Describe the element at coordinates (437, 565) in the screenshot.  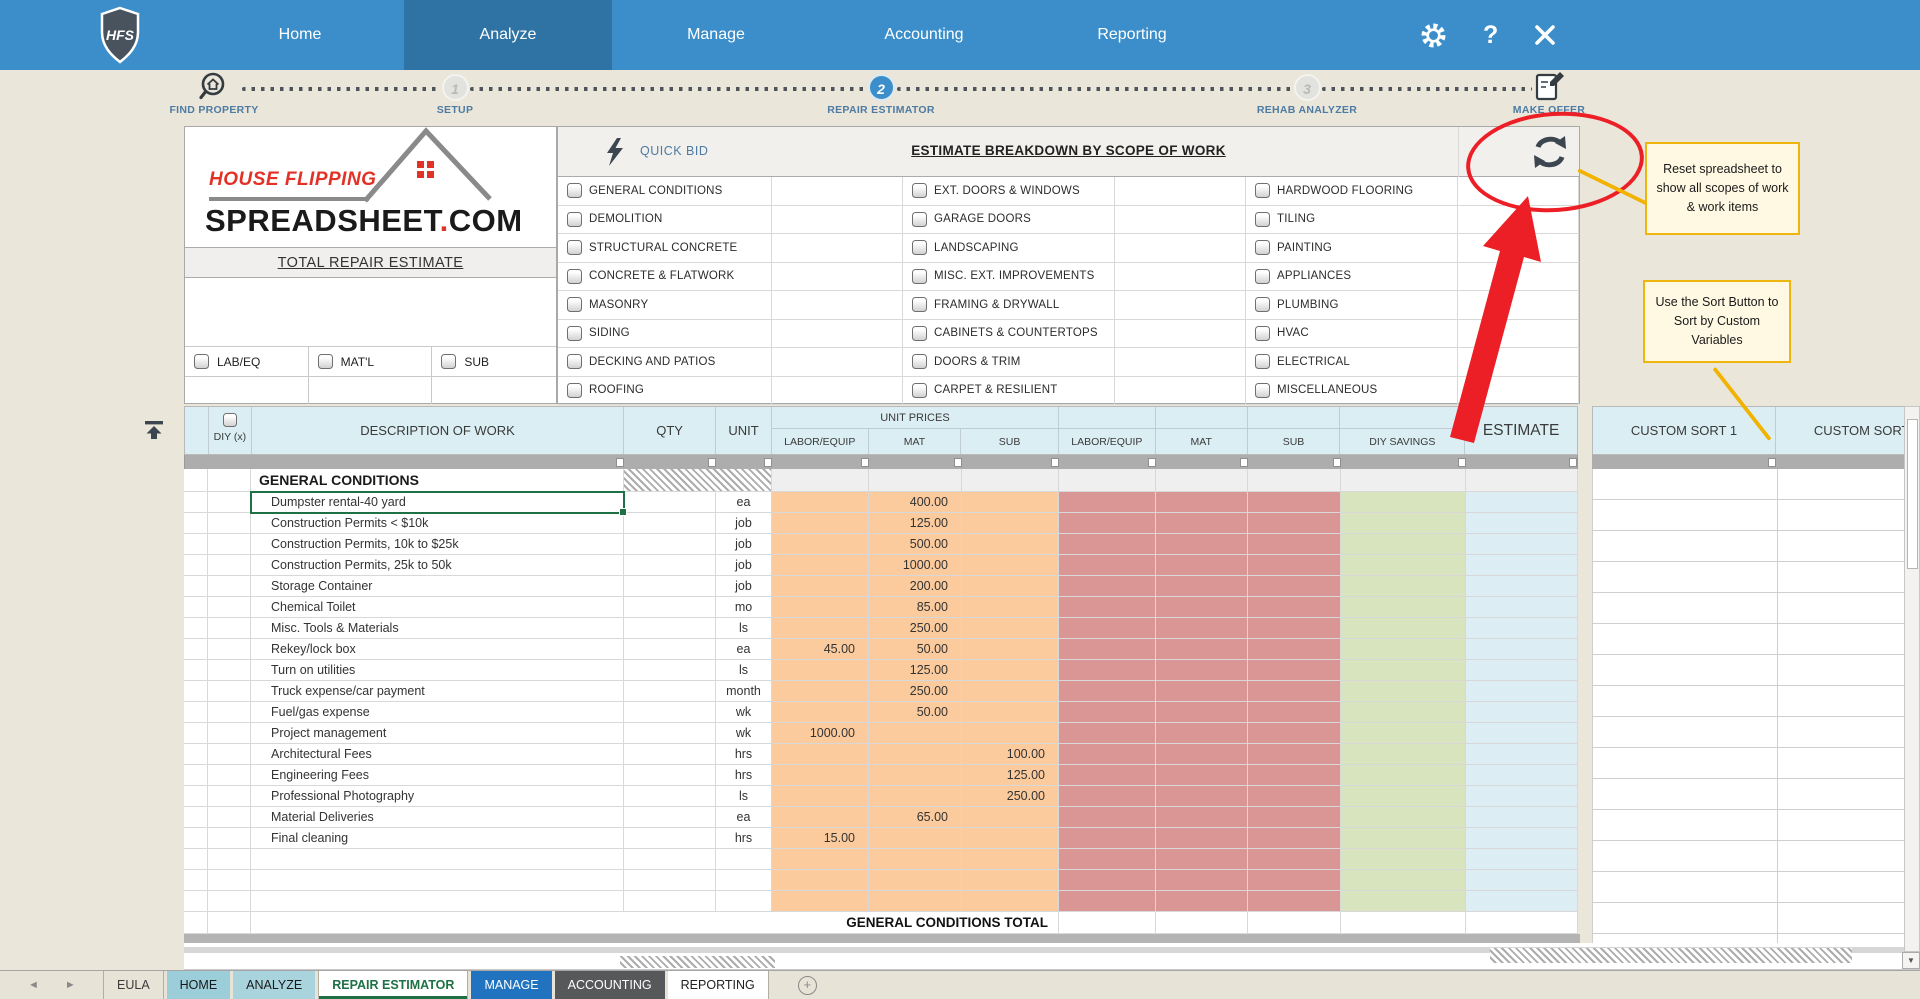
I see `description-cell: Construction Permits, 25k to 50k` at that location.